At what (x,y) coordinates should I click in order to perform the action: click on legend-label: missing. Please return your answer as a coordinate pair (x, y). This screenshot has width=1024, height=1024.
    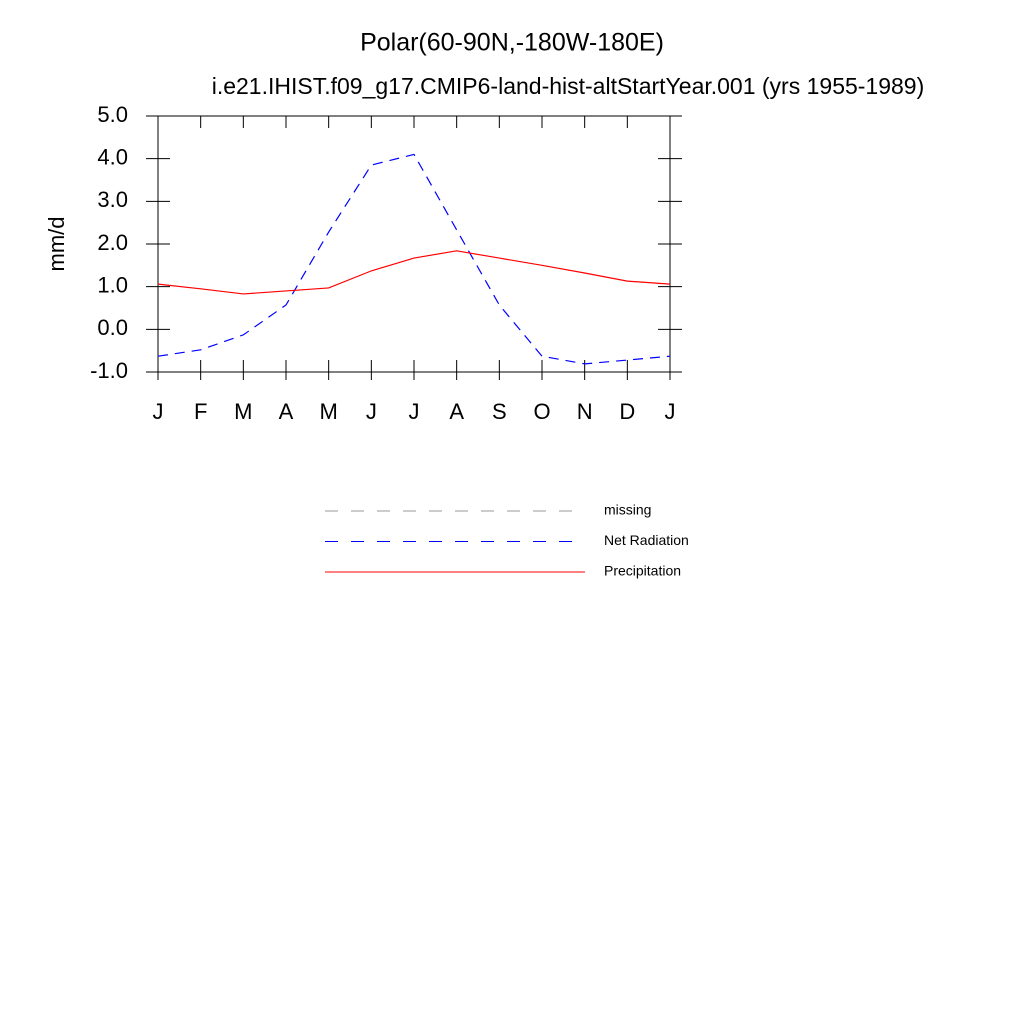
    Looking at the image, I should click on (627, 510).